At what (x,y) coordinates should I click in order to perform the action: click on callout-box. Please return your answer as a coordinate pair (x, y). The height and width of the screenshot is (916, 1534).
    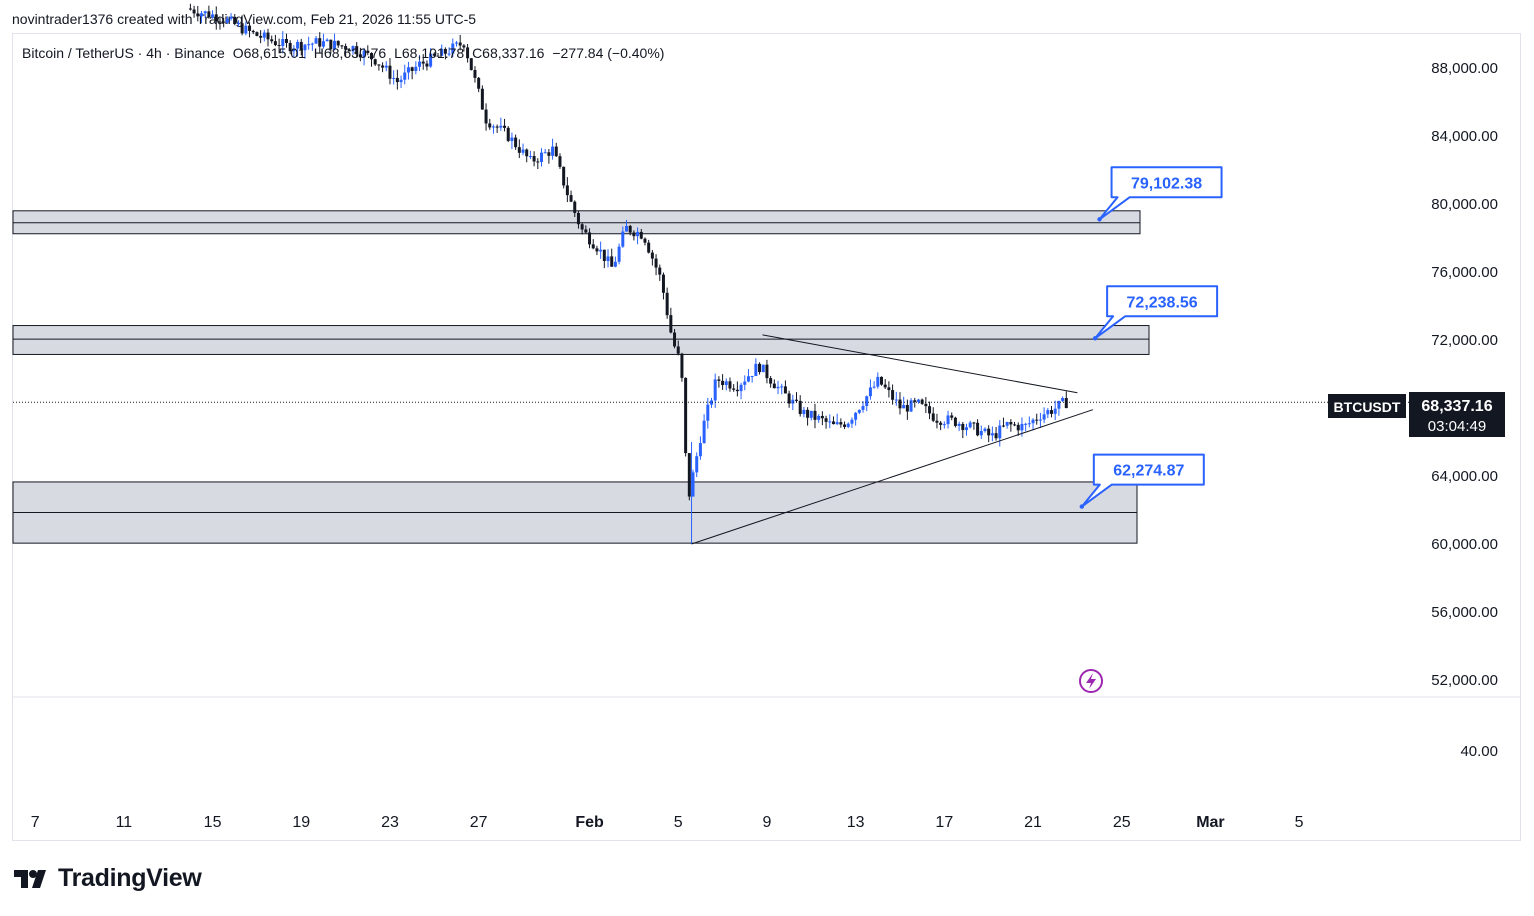
    Looking at the image, I should click on (1142, 480).